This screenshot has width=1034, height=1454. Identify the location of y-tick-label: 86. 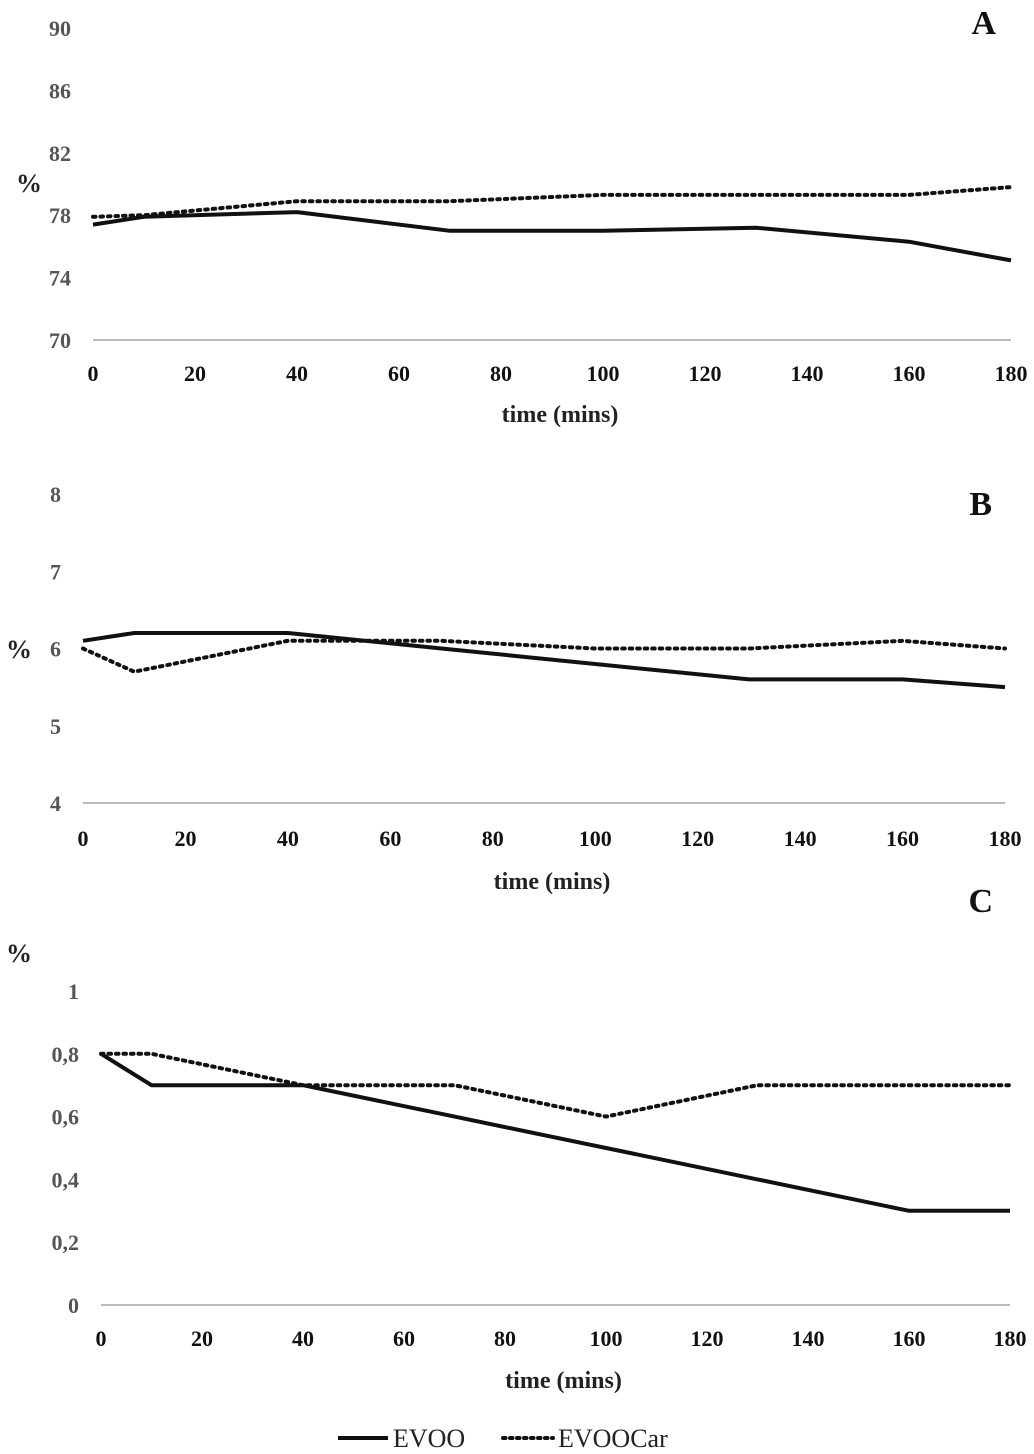
(60, 90).